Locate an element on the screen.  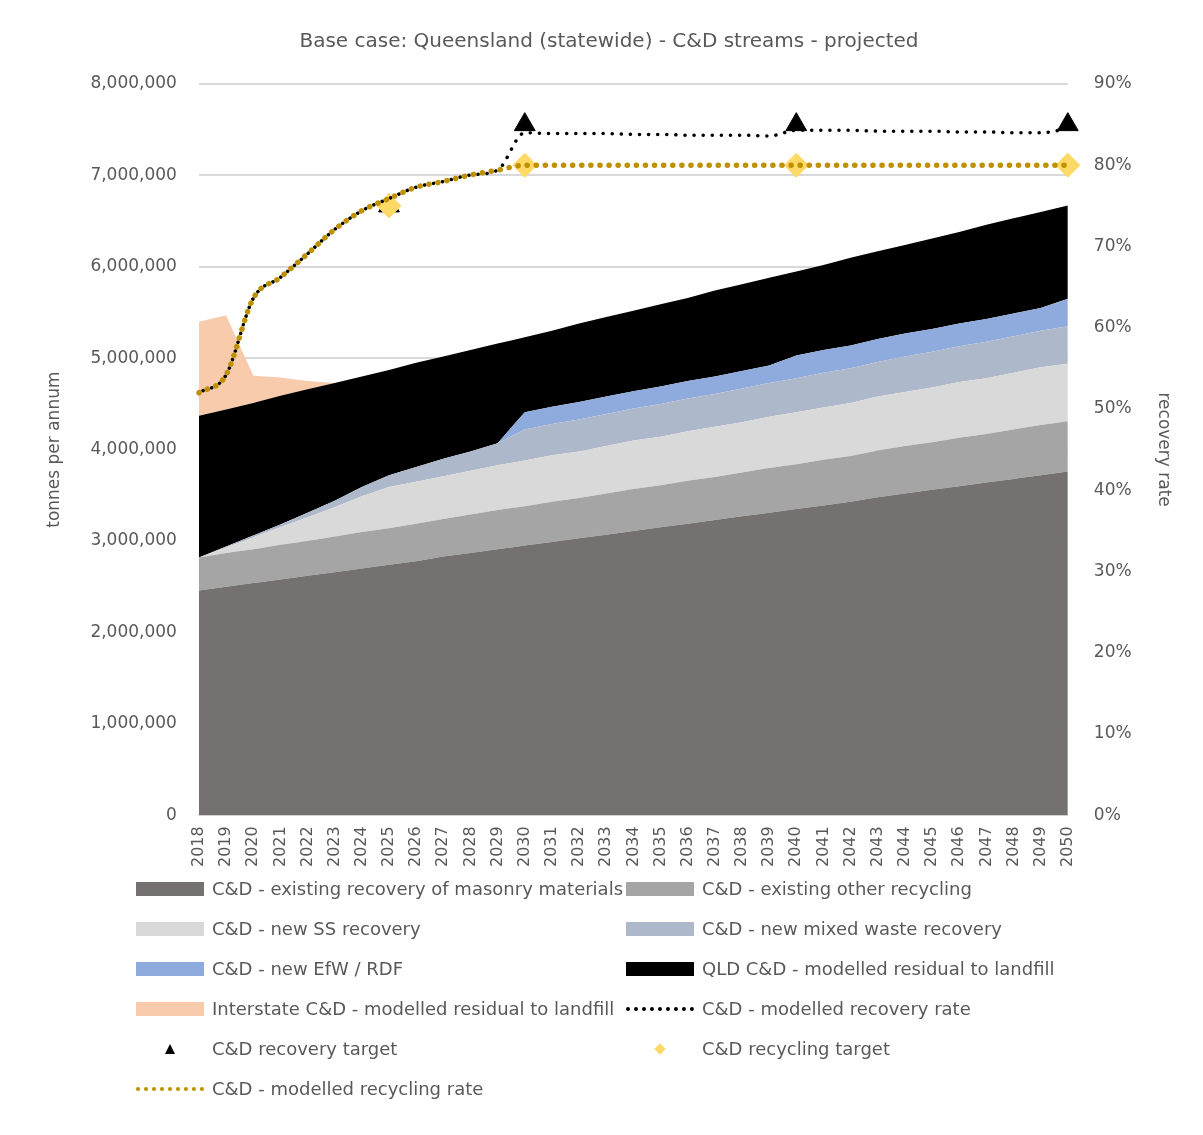
y2-tick-label: 80% is located at coordinates (1112, 163).